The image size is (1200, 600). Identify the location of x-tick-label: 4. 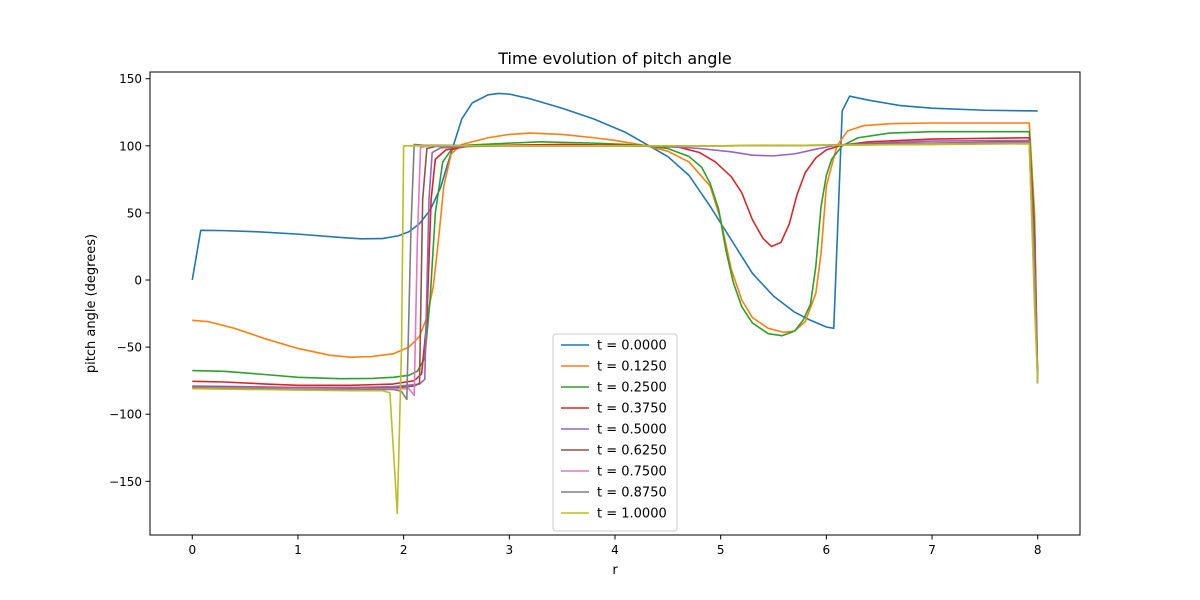
(615, 550).